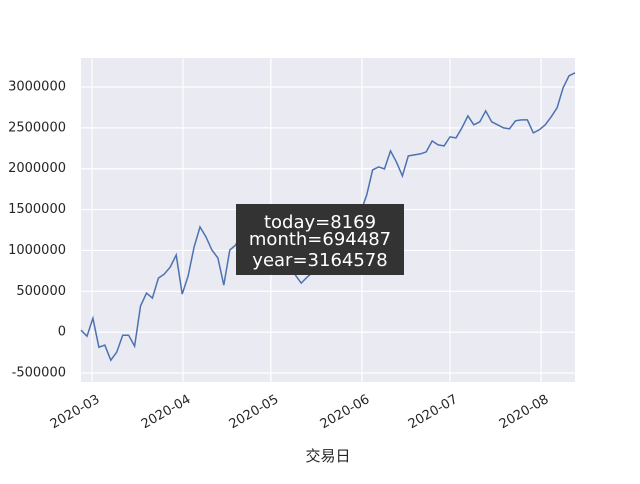 This screenshot has width=640, height=484. Describe the element at coordinates (37, 250) in the screenshot. I see `y-tick-label: 1000000` at that location.